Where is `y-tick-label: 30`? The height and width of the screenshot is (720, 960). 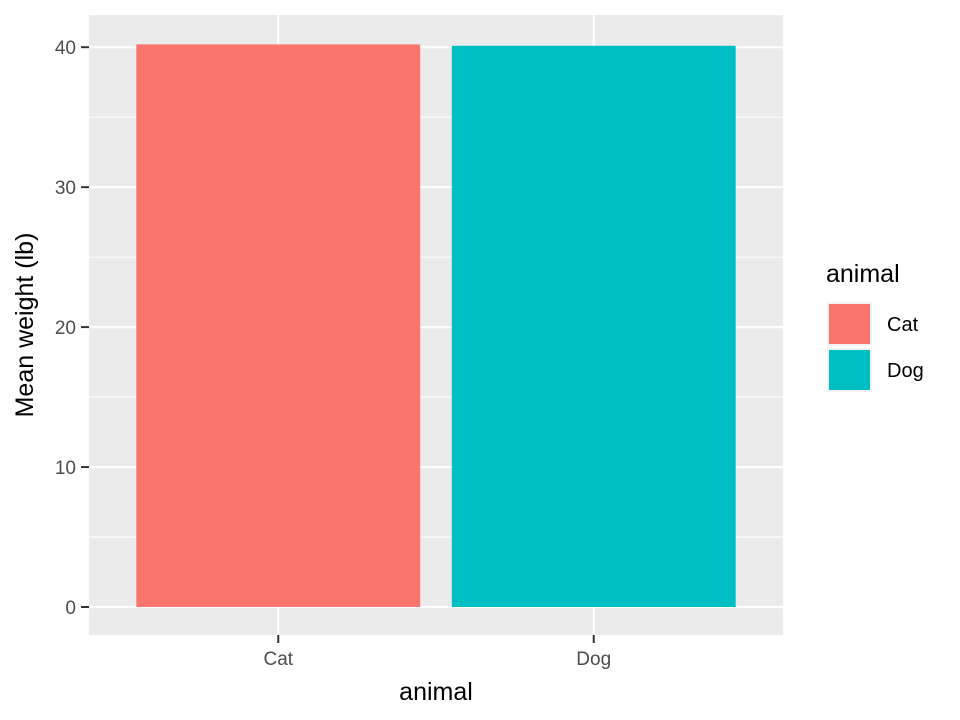
y-tick-label: 30 is located at coordinates (65, 188).